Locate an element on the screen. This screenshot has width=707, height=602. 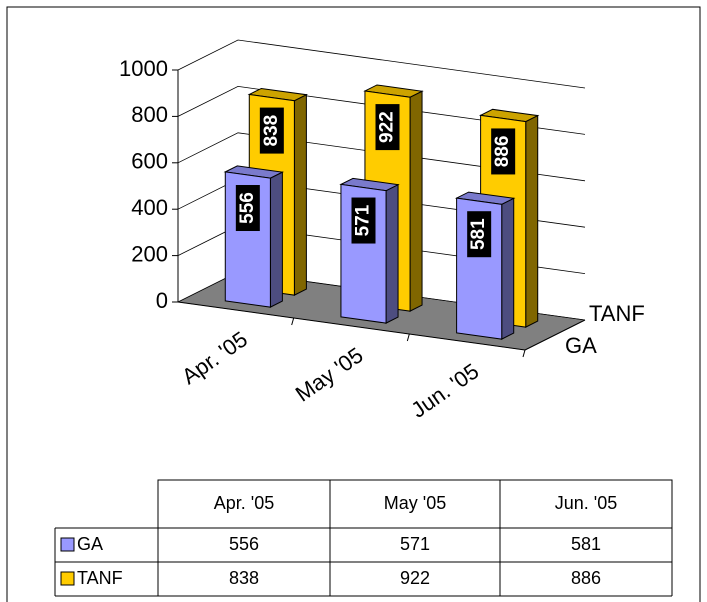
data-label: 922 is located at coordinates (387, 127).